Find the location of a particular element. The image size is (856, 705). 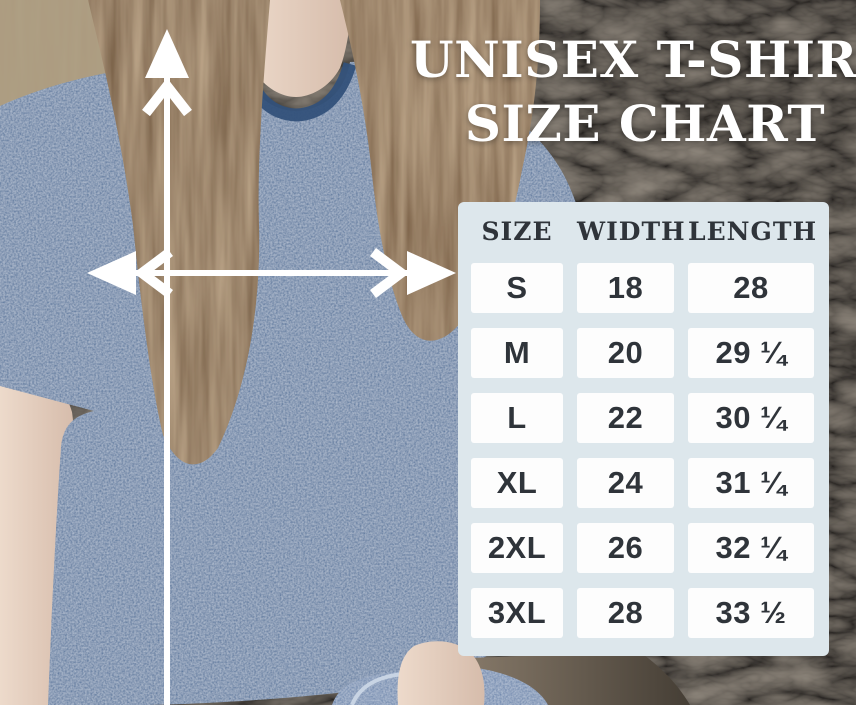

length-cell: 32 ¼ is located at coordinates (751, 548).